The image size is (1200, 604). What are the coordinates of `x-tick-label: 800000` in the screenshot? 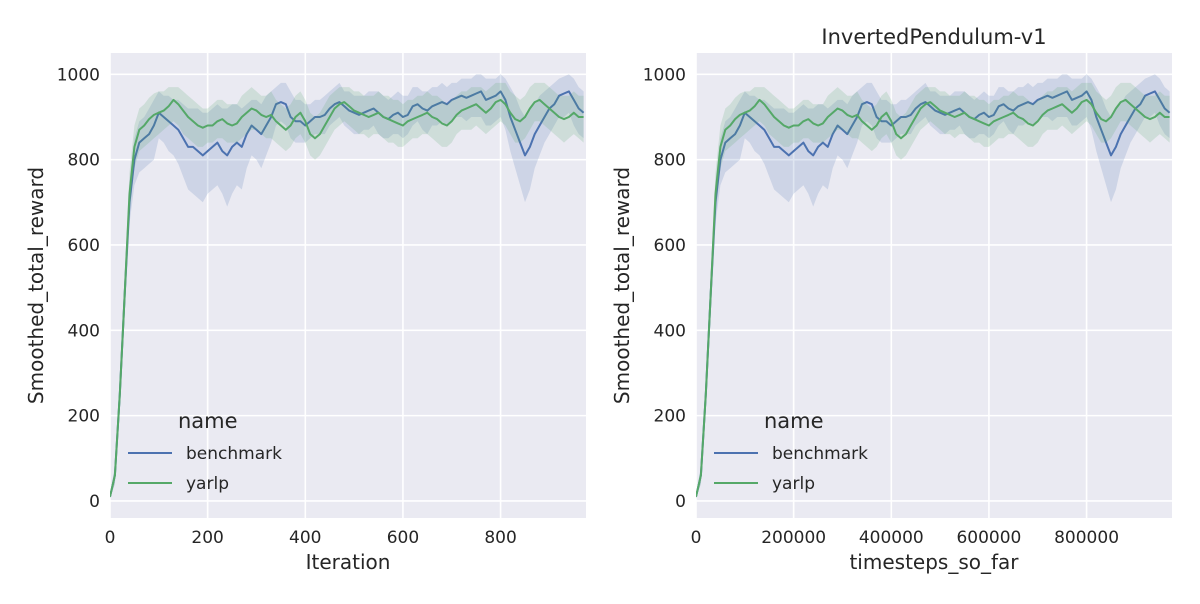 It's located at (1086, 538).